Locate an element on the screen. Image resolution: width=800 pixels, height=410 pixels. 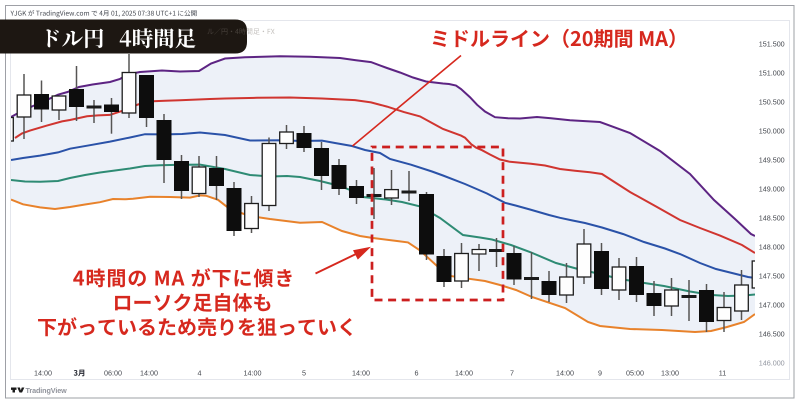
svg-text: 149.000 is located at coordinates (772, 189).